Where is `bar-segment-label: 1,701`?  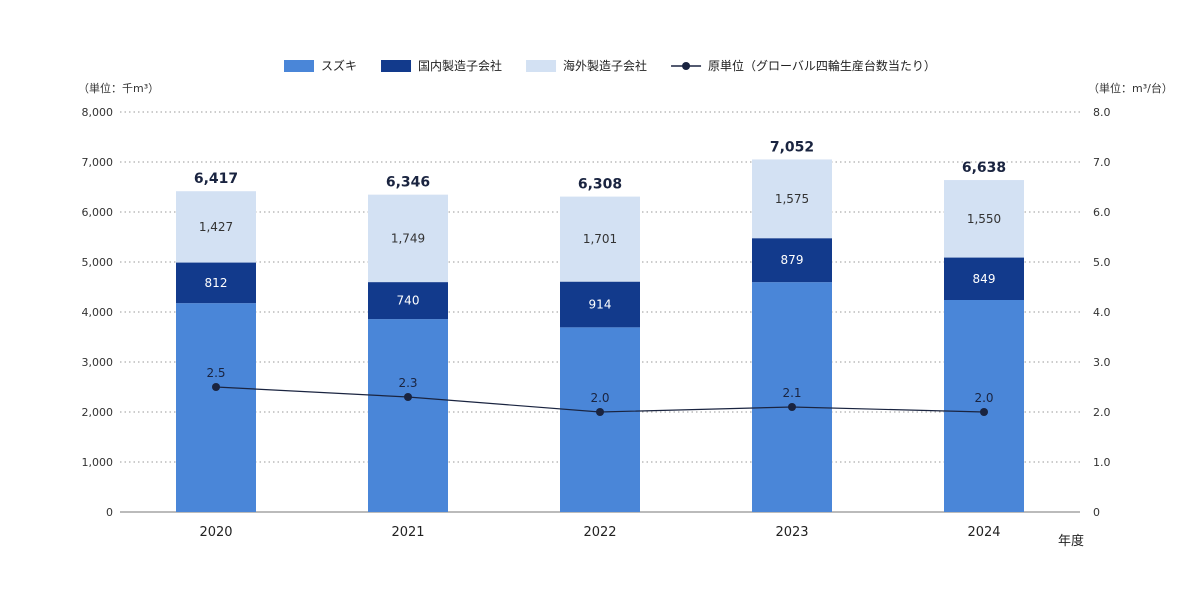
bar-segment-label: 1,701 is located at coordinates (600, 239).